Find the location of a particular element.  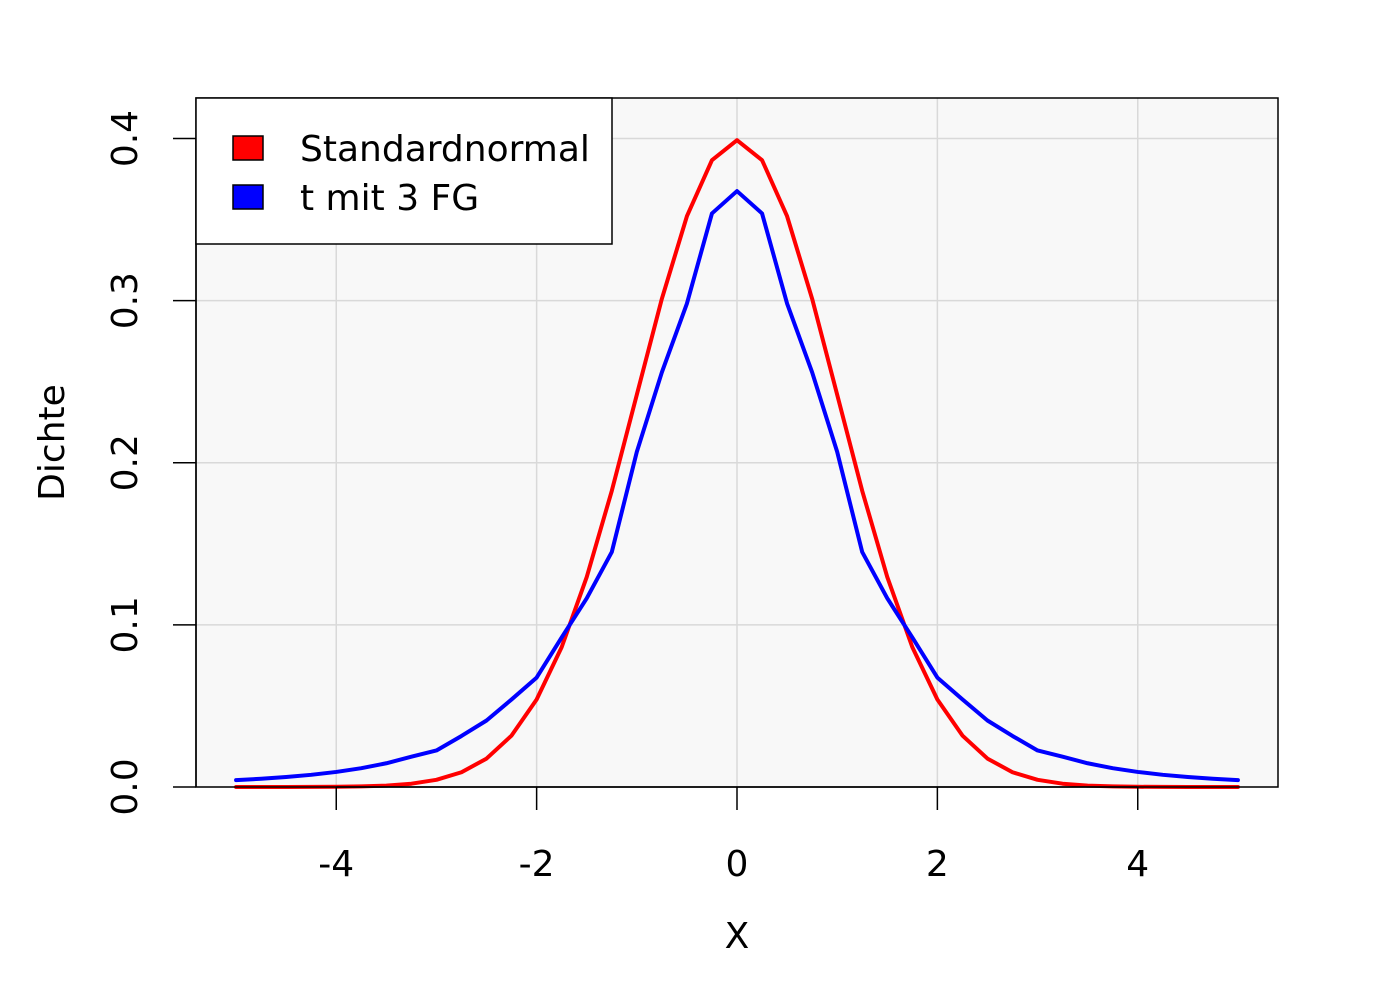

x-tick-label: 0 is located at coordinates (737, 864).